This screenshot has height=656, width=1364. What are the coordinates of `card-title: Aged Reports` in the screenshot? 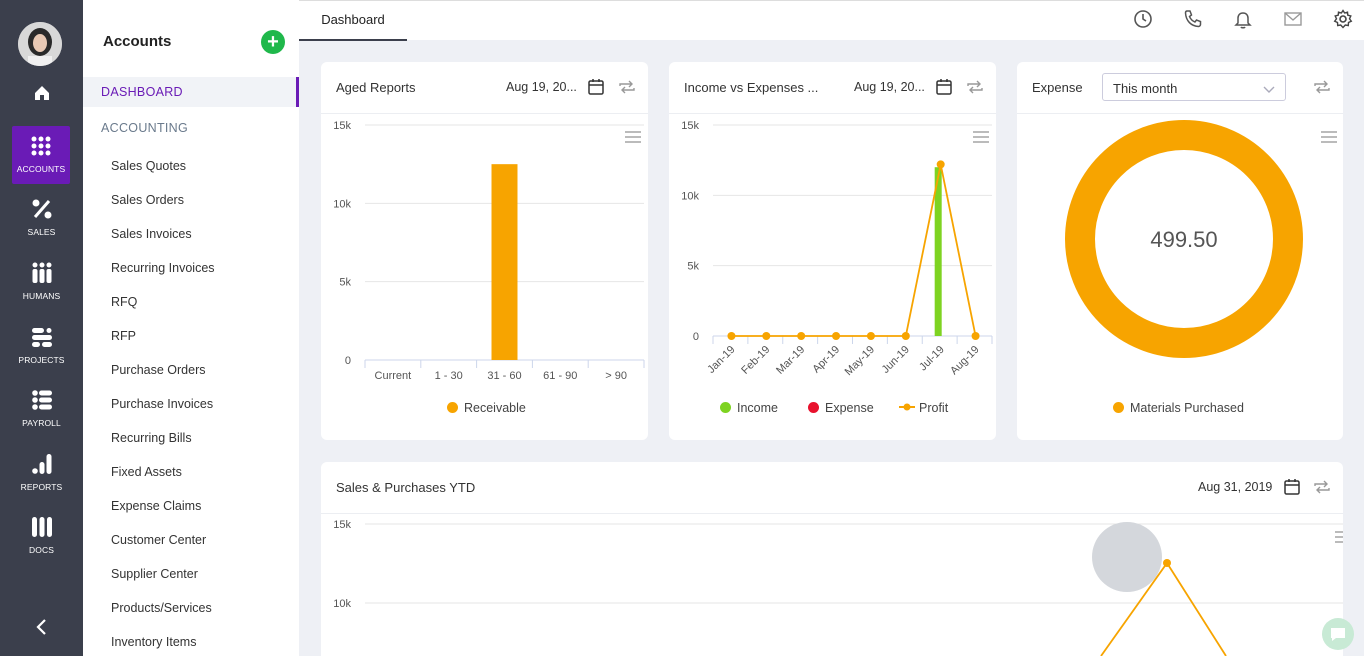 It's located at (376, 87).